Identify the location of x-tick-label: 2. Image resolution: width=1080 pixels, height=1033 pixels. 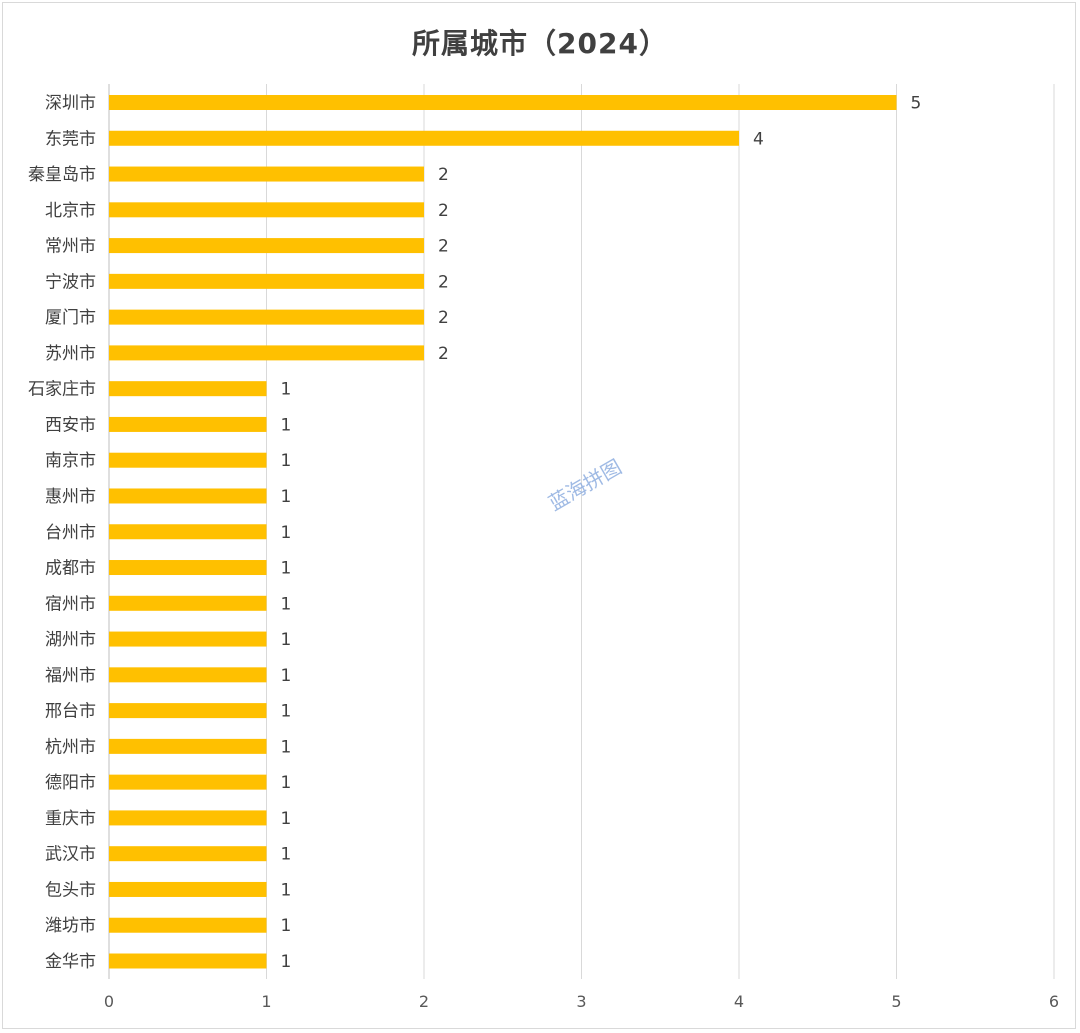
(424, 1001).